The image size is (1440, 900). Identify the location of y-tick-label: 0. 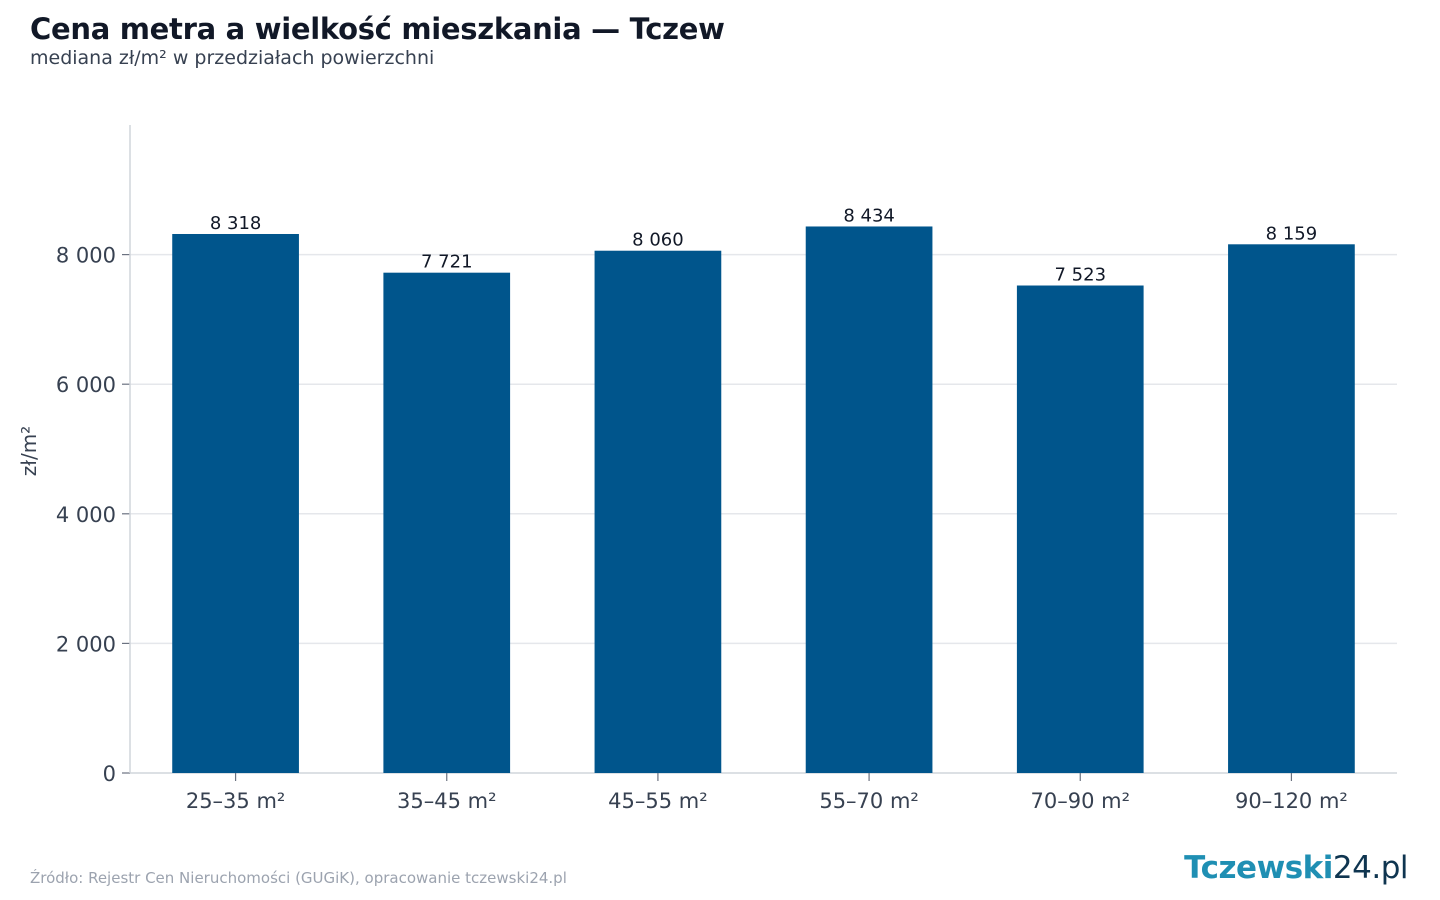
(109, 774).